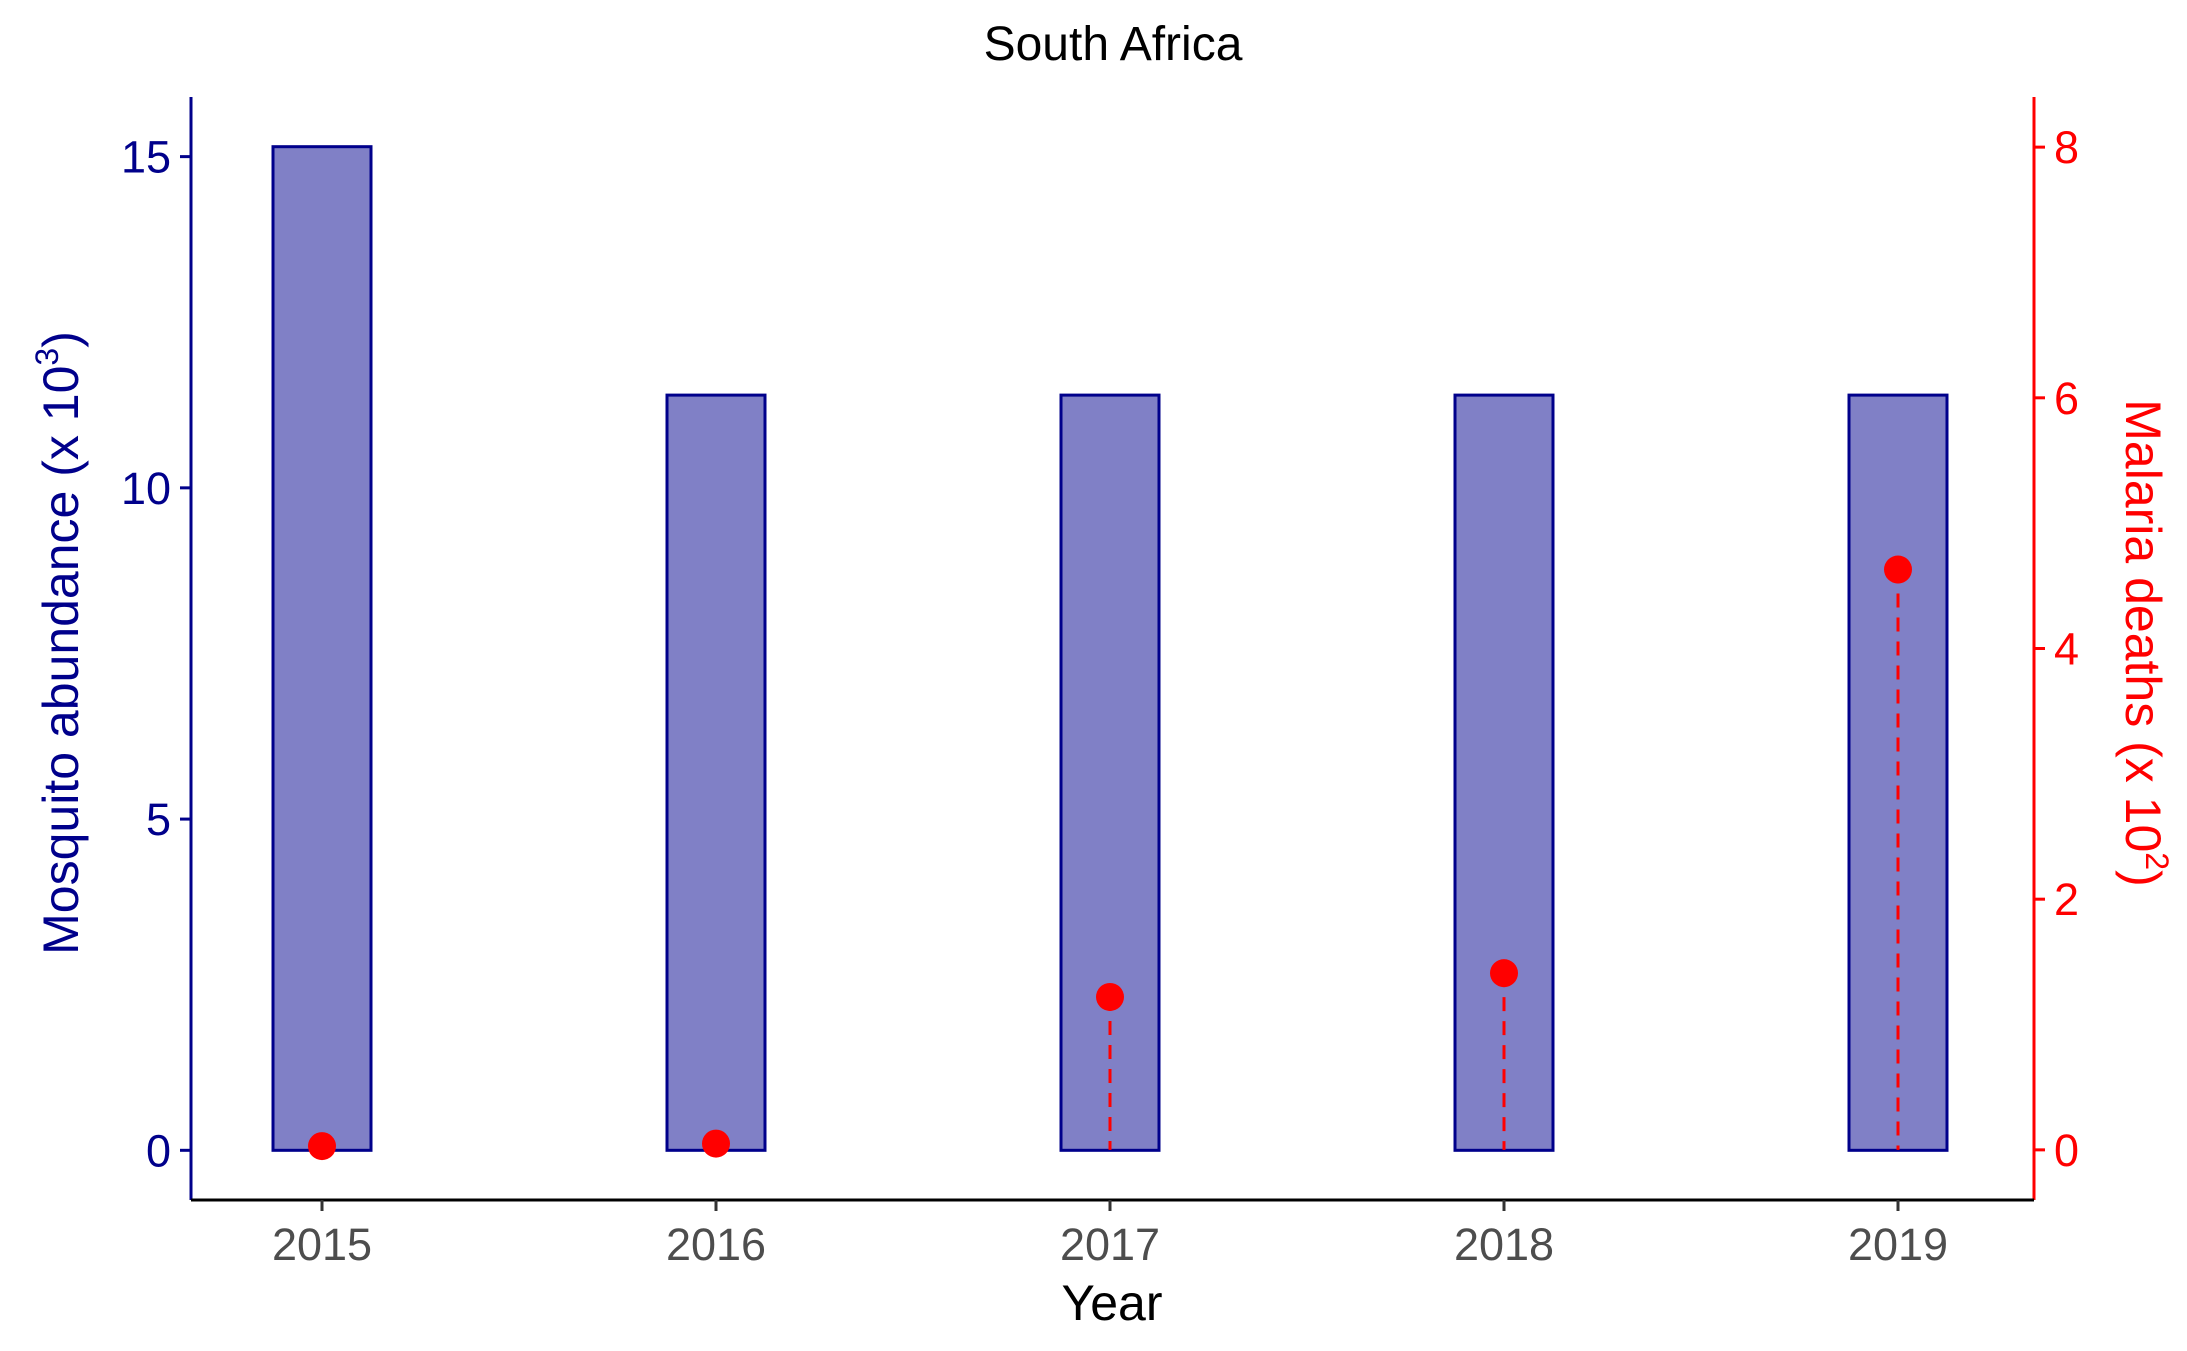 This screenshot has width=2187, height=1351. I want to click on x-tick-label: 2018, so click(1504, 1244).